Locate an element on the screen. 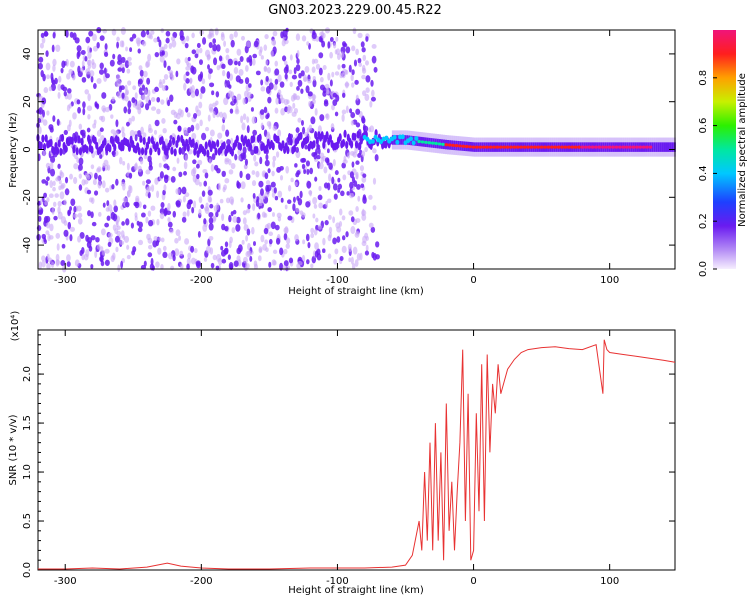 The image size is (750, 604). x-tick-label: -300 is located at coordinates (65, 581).